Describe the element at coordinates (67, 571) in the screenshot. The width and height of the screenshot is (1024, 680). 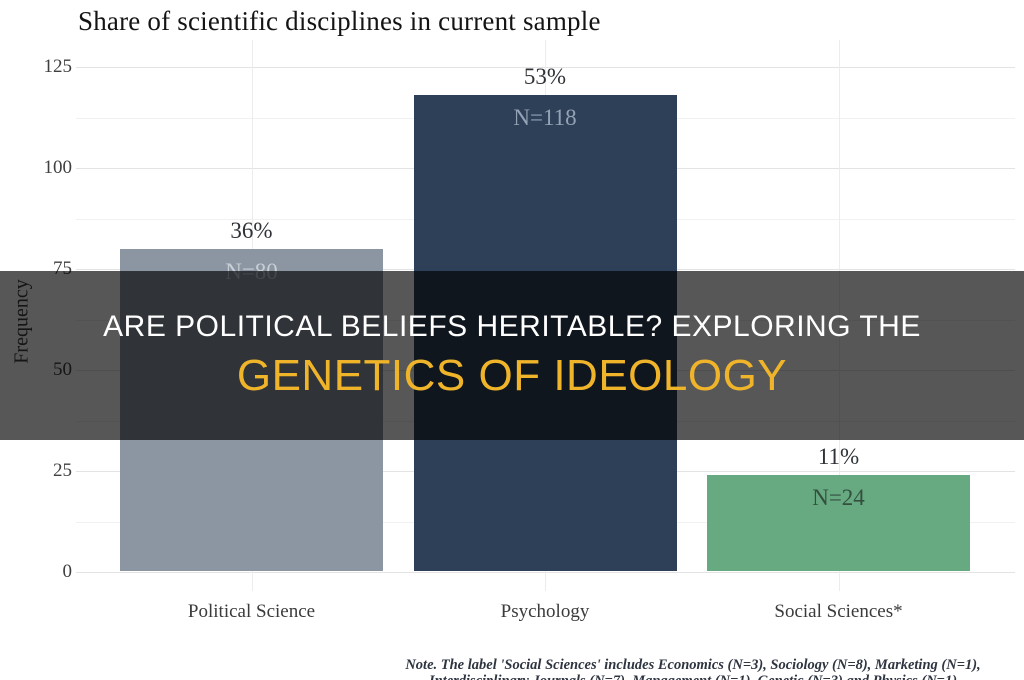
I see `y-tick-label: 0` at that location.